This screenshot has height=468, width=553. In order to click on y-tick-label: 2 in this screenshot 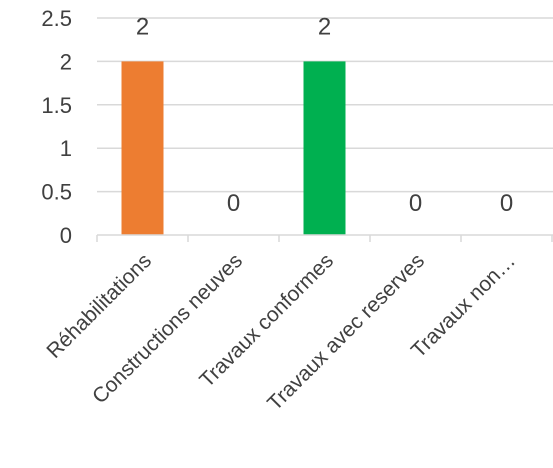, I will do `click(66, 61)`.